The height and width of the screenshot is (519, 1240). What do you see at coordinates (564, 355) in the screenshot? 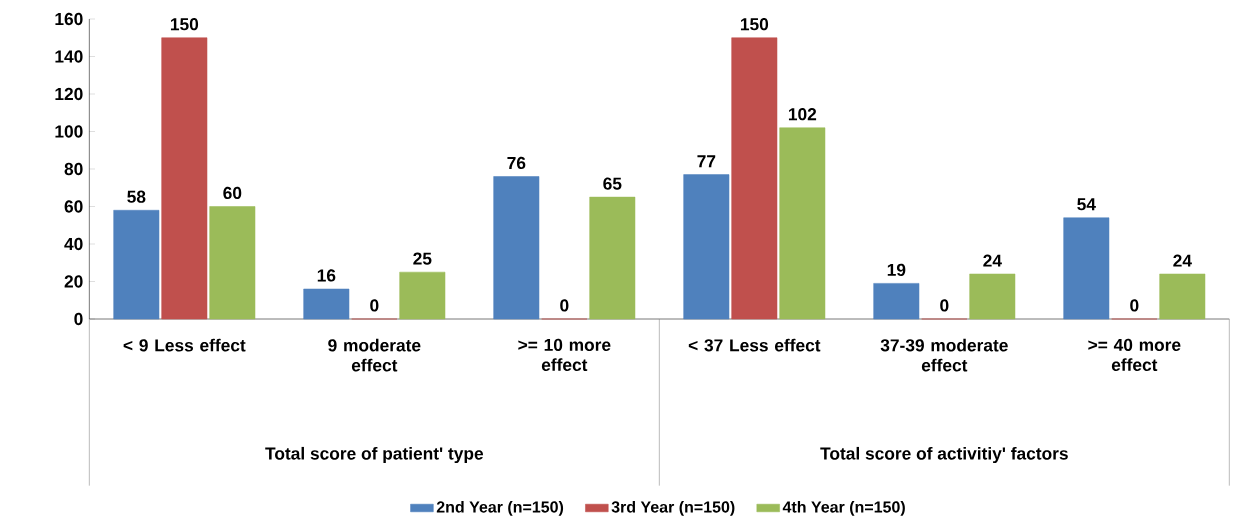
I see `x-tick-label: >= 10 more effect` at bounding box center [564, 355].